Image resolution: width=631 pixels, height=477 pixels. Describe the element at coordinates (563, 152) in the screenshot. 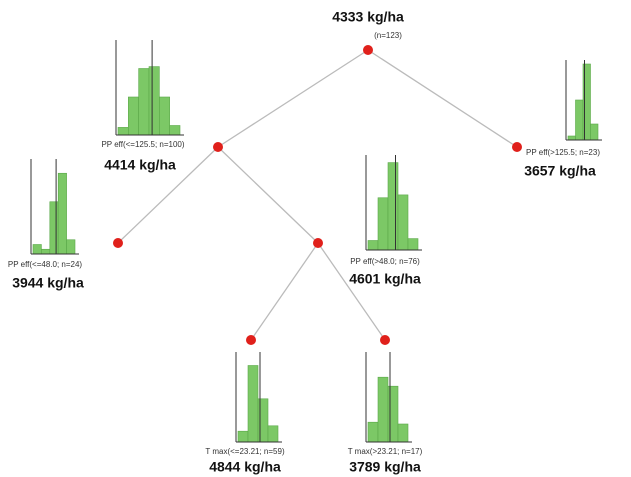

I see `node-condition: PP eff(>125.5; n=23)` at that location.